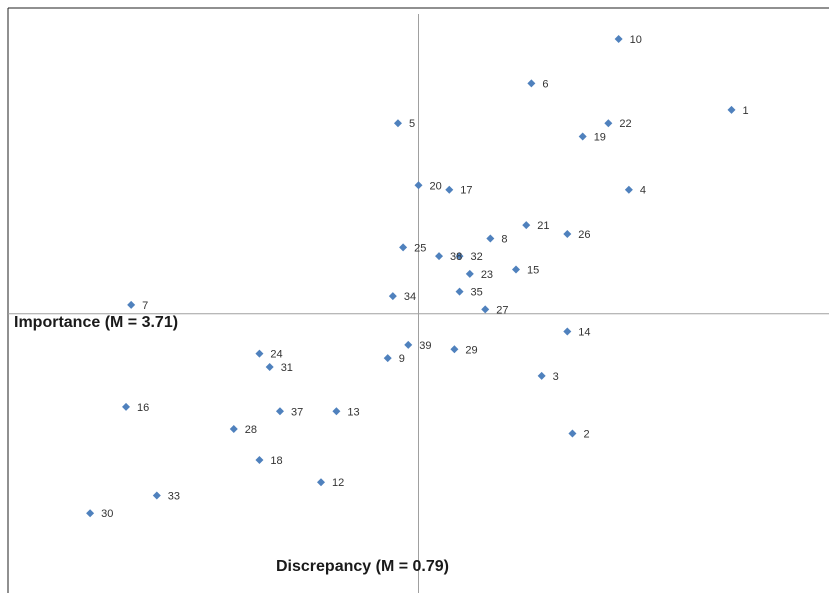 This screenshot has width=829, height=593. What do you see at coordinates (556, 377) in the screenshot?
I see `data-label-3: 3` at bounding box center [556, 377].